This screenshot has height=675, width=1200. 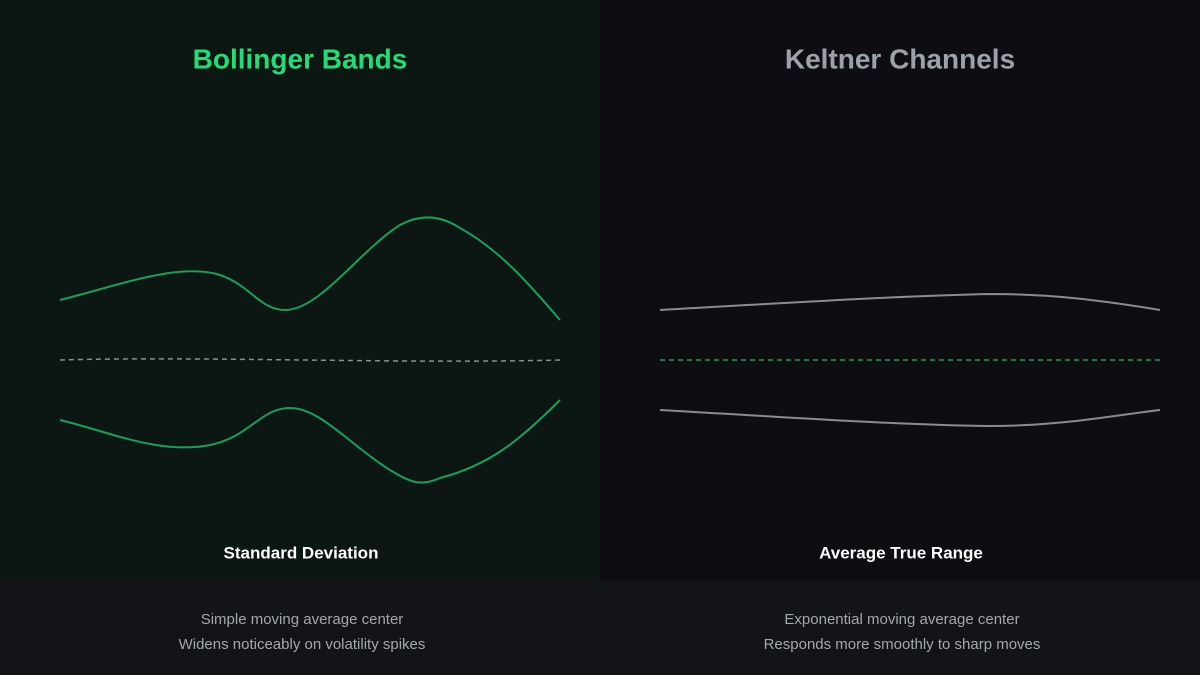 I want to click on footer, so click(x=600, y=627).